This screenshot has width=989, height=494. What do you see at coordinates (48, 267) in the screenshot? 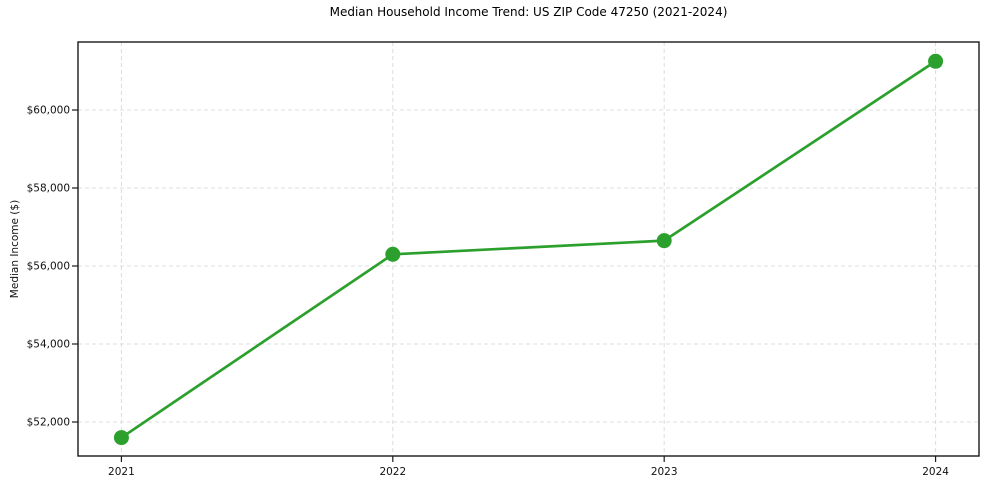
I see `y-tick-label: $56,000` at bounding box center [48, 267].